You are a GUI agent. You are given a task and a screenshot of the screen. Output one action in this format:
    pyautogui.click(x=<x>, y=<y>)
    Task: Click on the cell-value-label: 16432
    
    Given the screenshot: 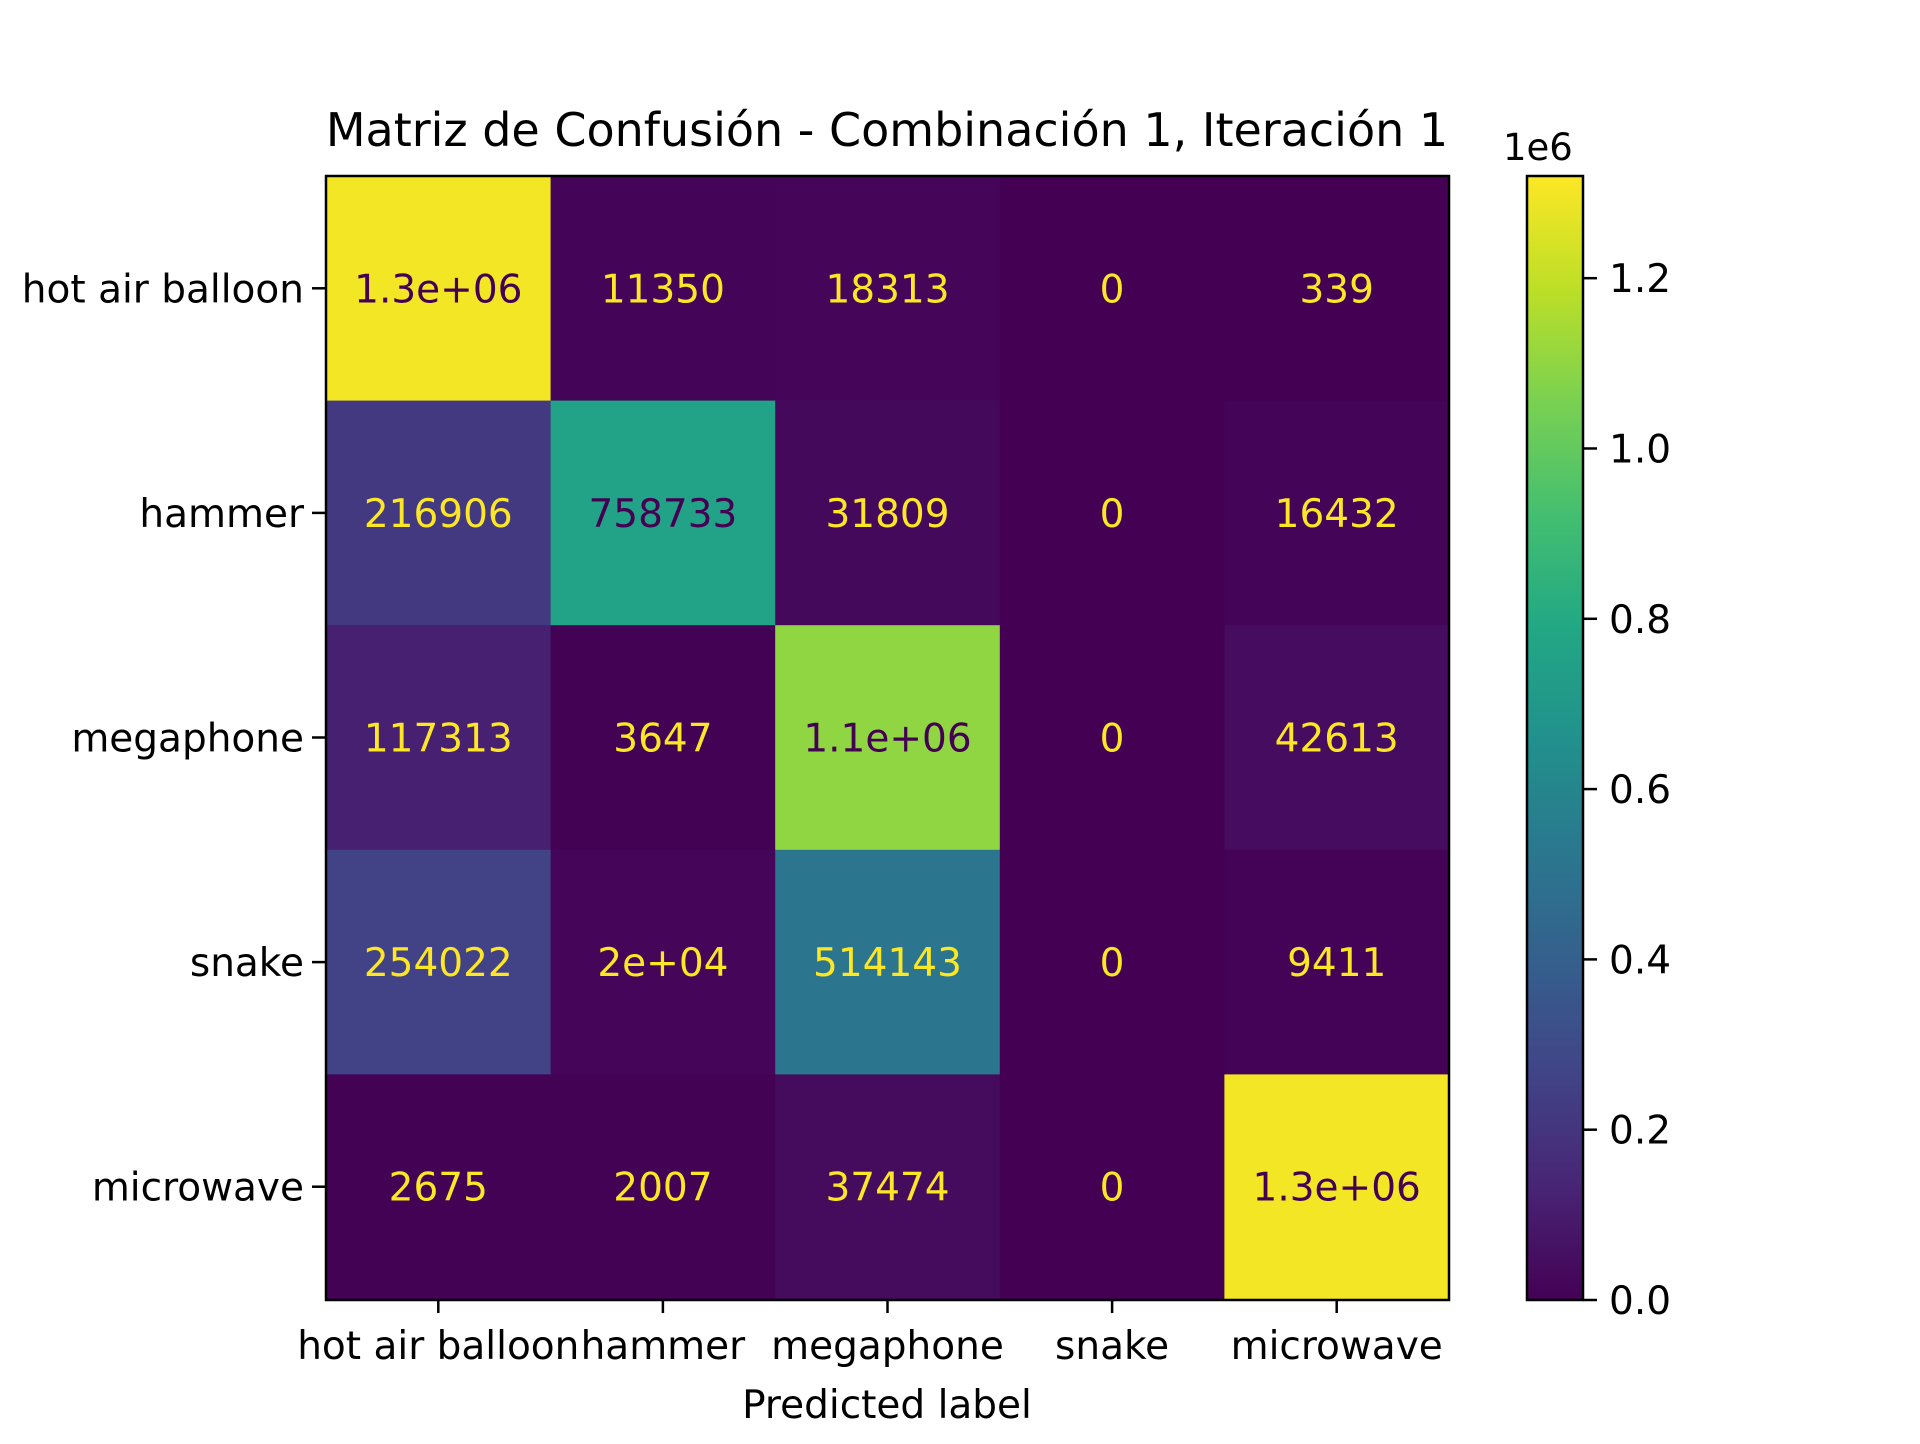 What is the action you would take?
    pyautogui.click(x=1337, y=514)
    